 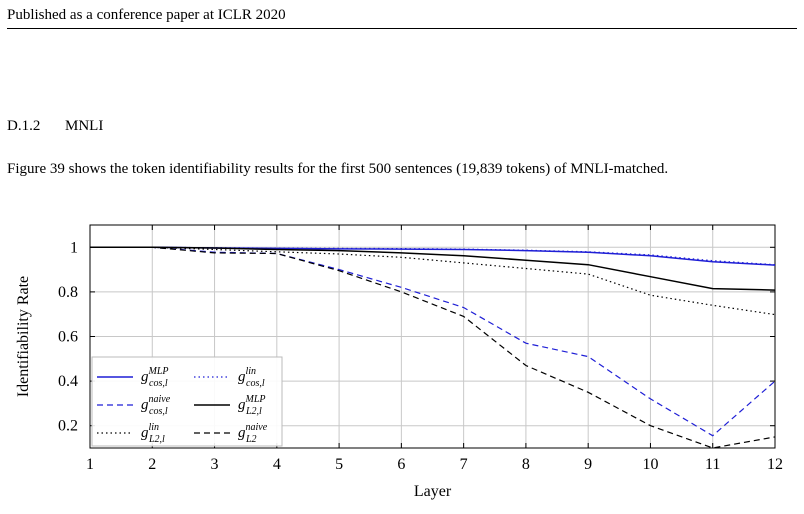 I want to click on legend-label: gMLP L2,l, so click(x=252, y=405).